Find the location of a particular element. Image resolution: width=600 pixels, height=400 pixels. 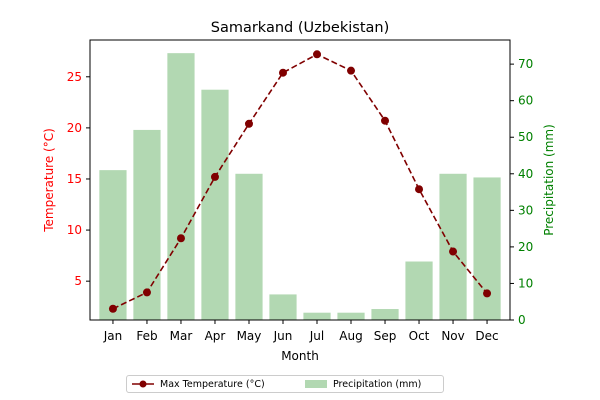

point-jun is located at coordinates (282, 72).